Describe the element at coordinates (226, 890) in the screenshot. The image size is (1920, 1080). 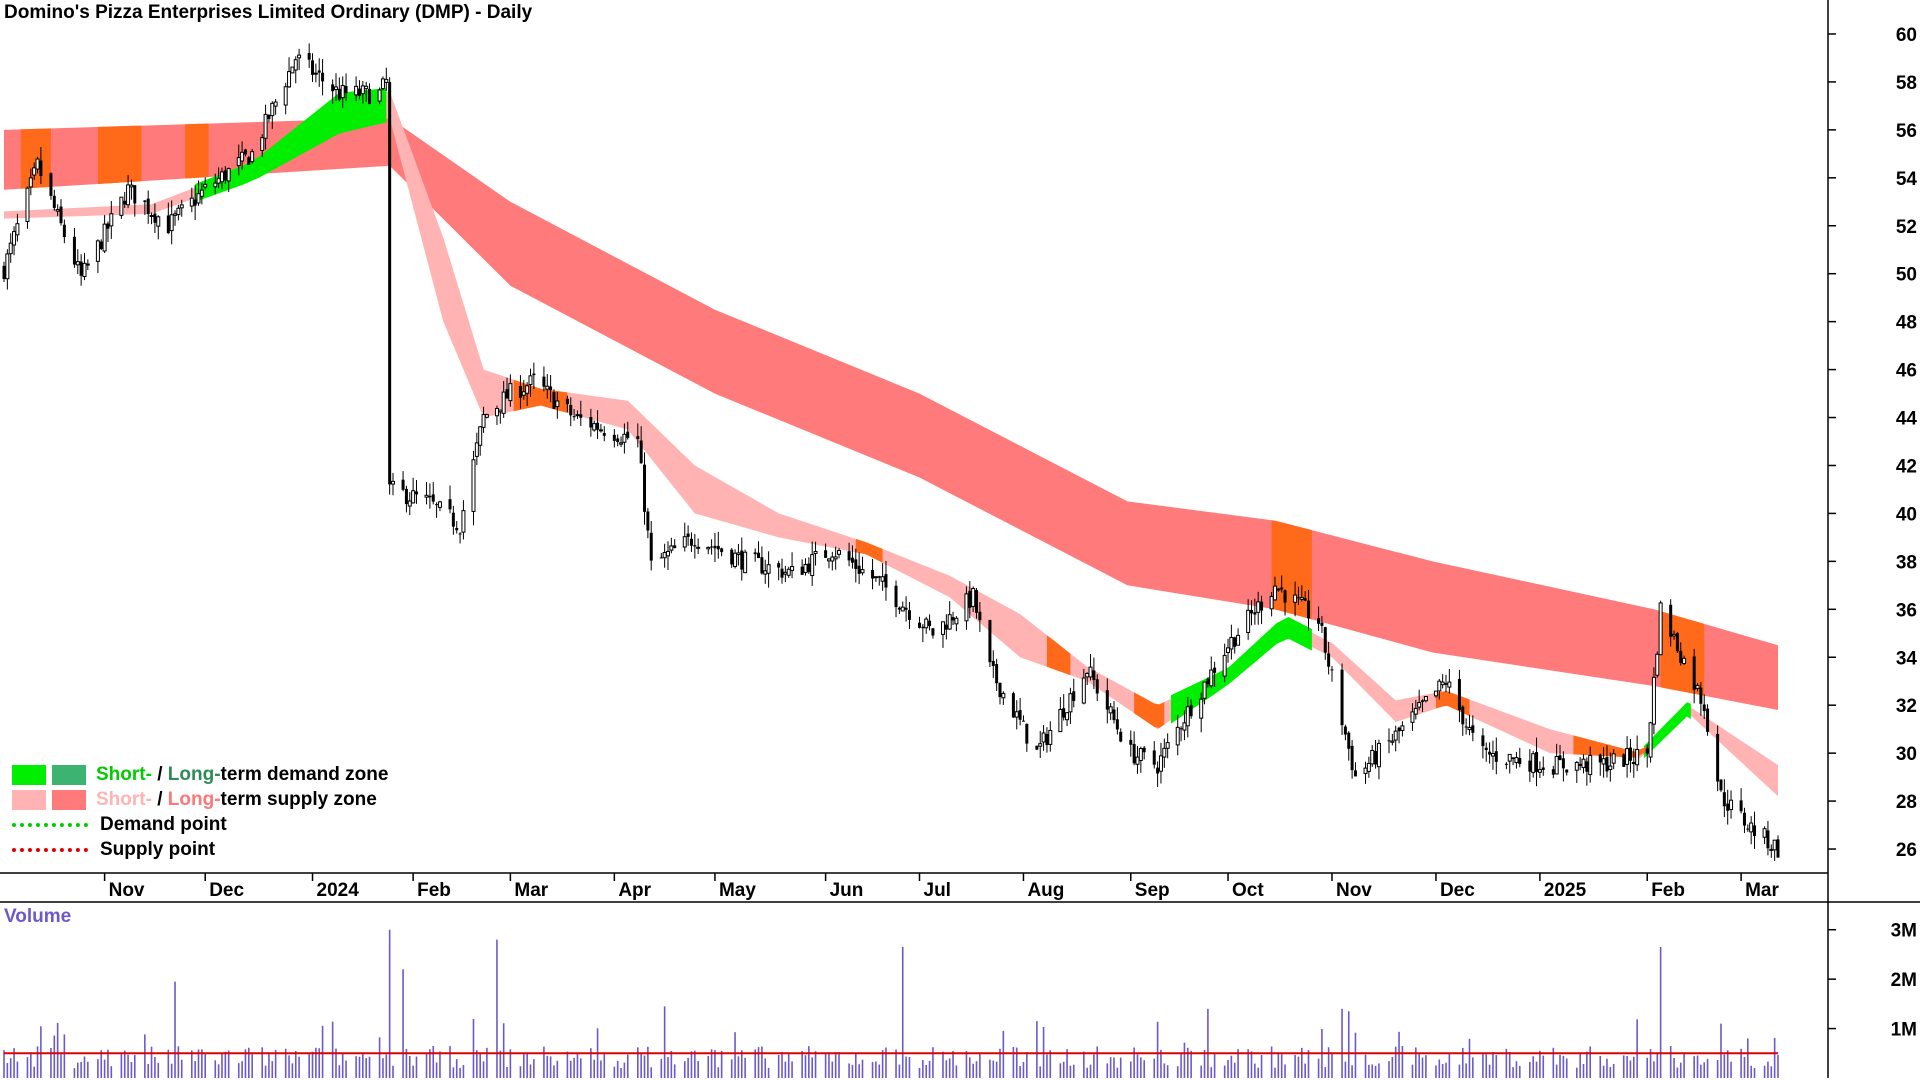
I see `x-tick-label: Dec` at that location.